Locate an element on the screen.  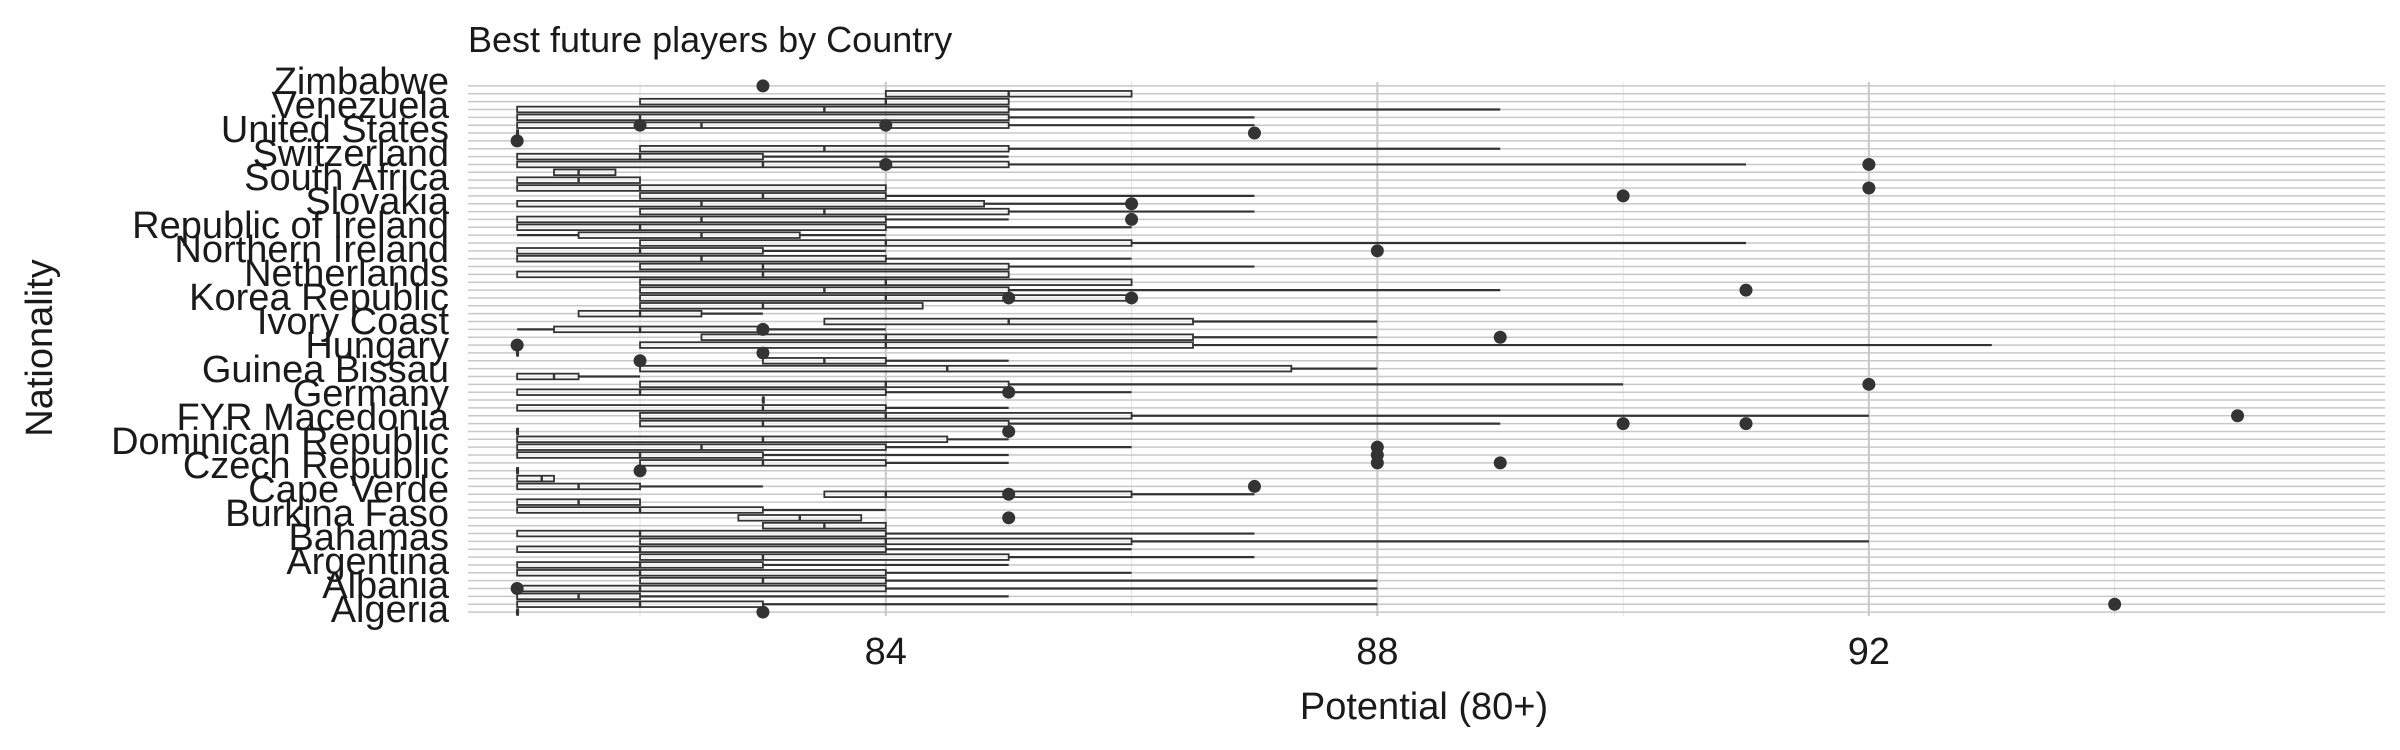
y-tick-label: FYR Macedonia is located at coordinates (313, 418).